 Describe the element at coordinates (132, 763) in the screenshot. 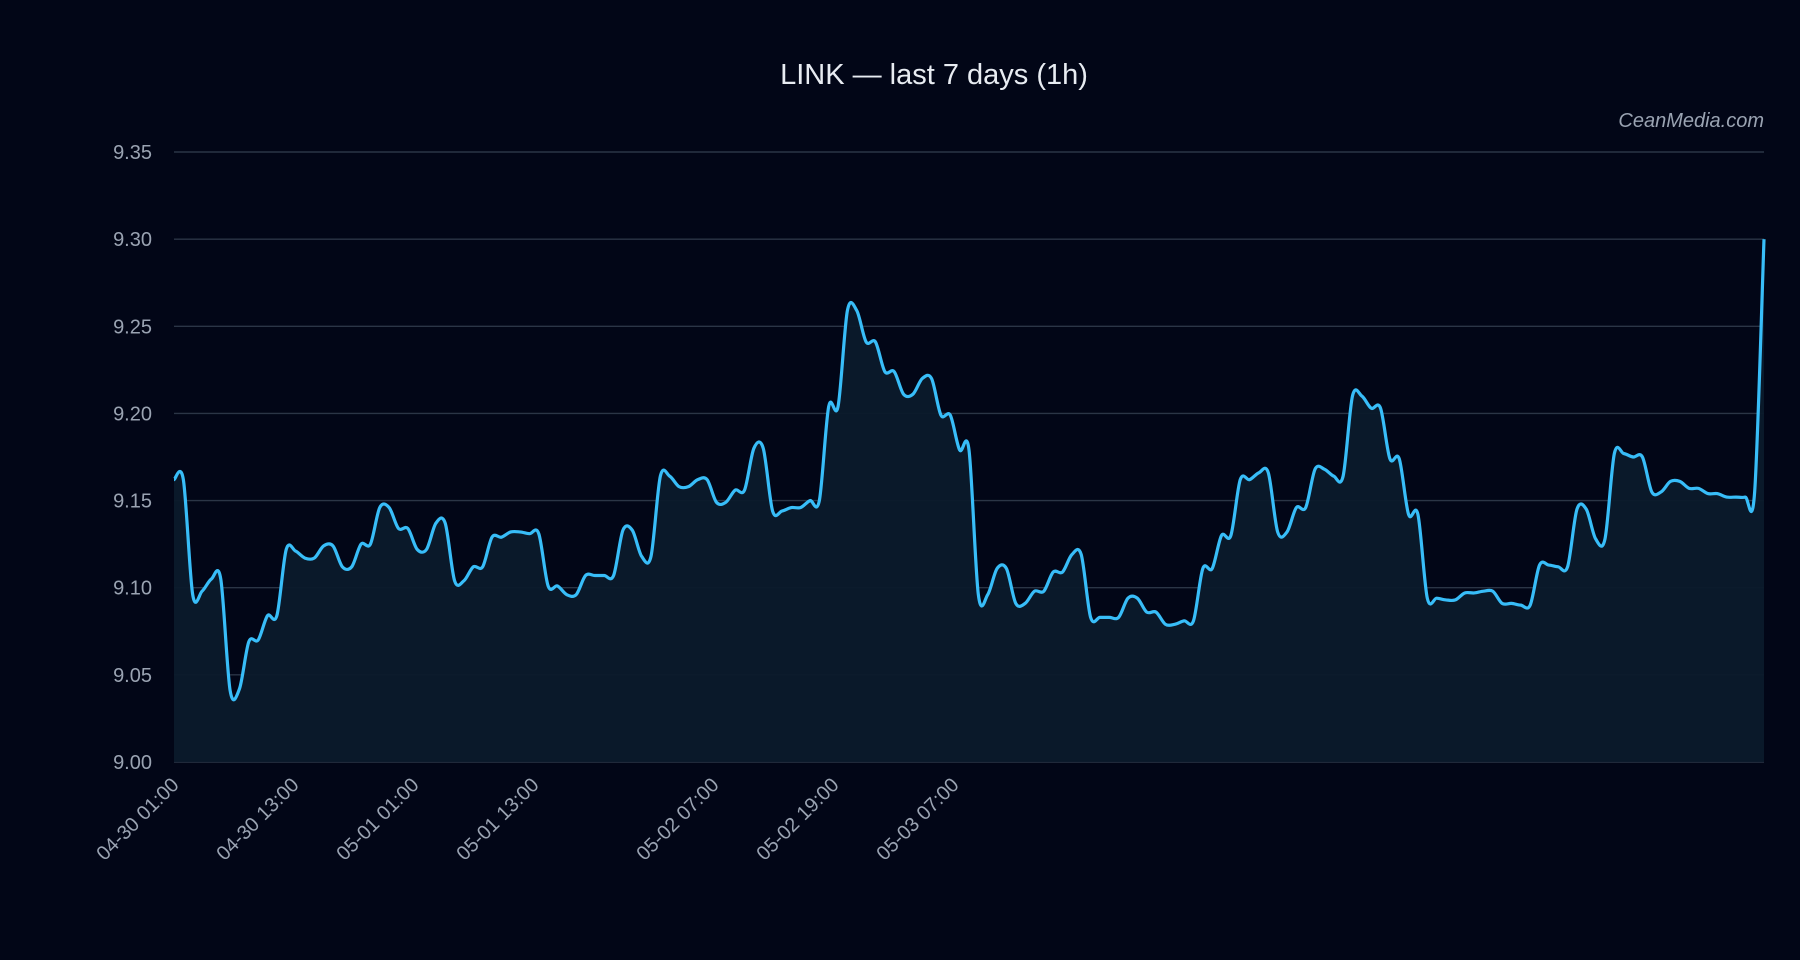

I see `y-tick-label: 9.00` at that location.